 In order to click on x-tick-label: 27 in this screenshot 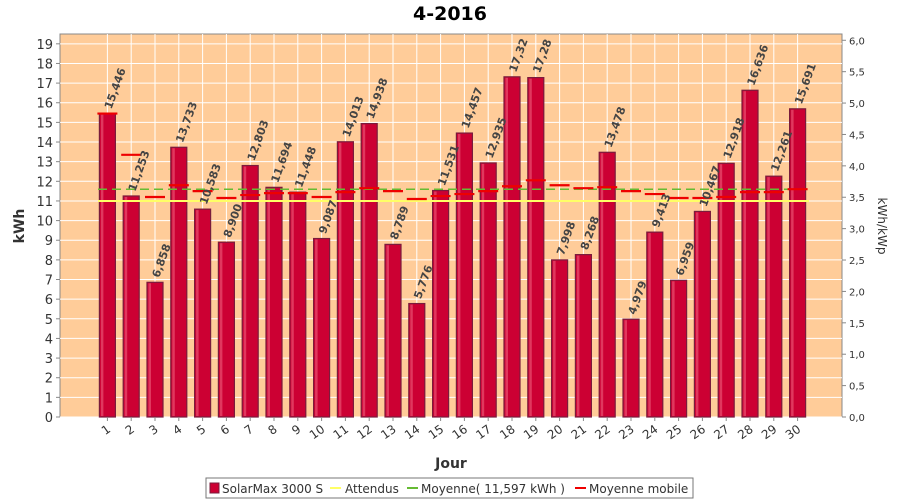, I will do `click(721, 432)`.